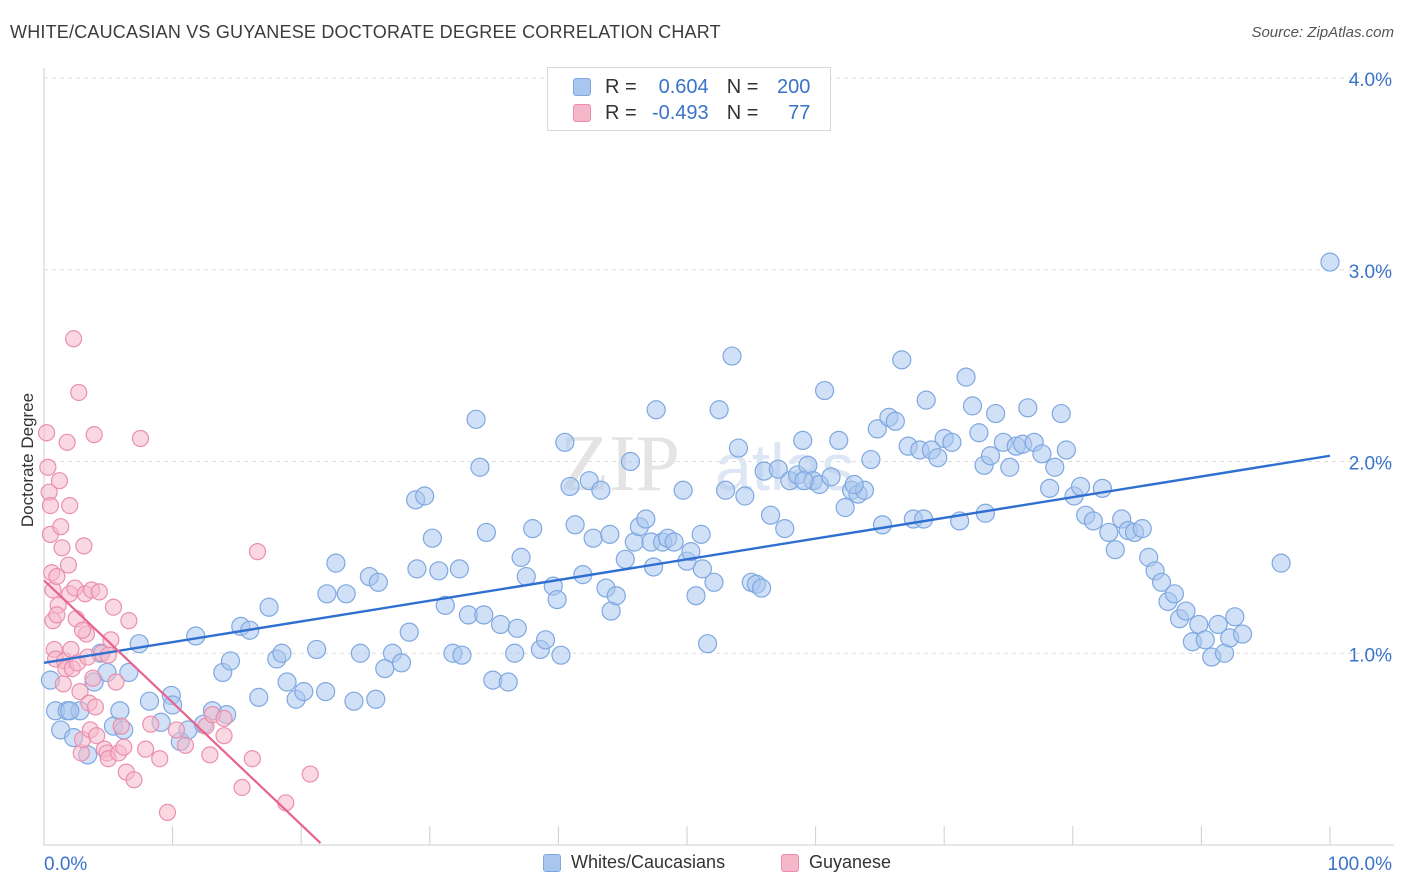 This screenshot has width=1406, height=892. What do you see at coordinates (648, 862) in the screenshot?
I see `legend-label: Whites/Caucasians` at bounding box center [648, 862].